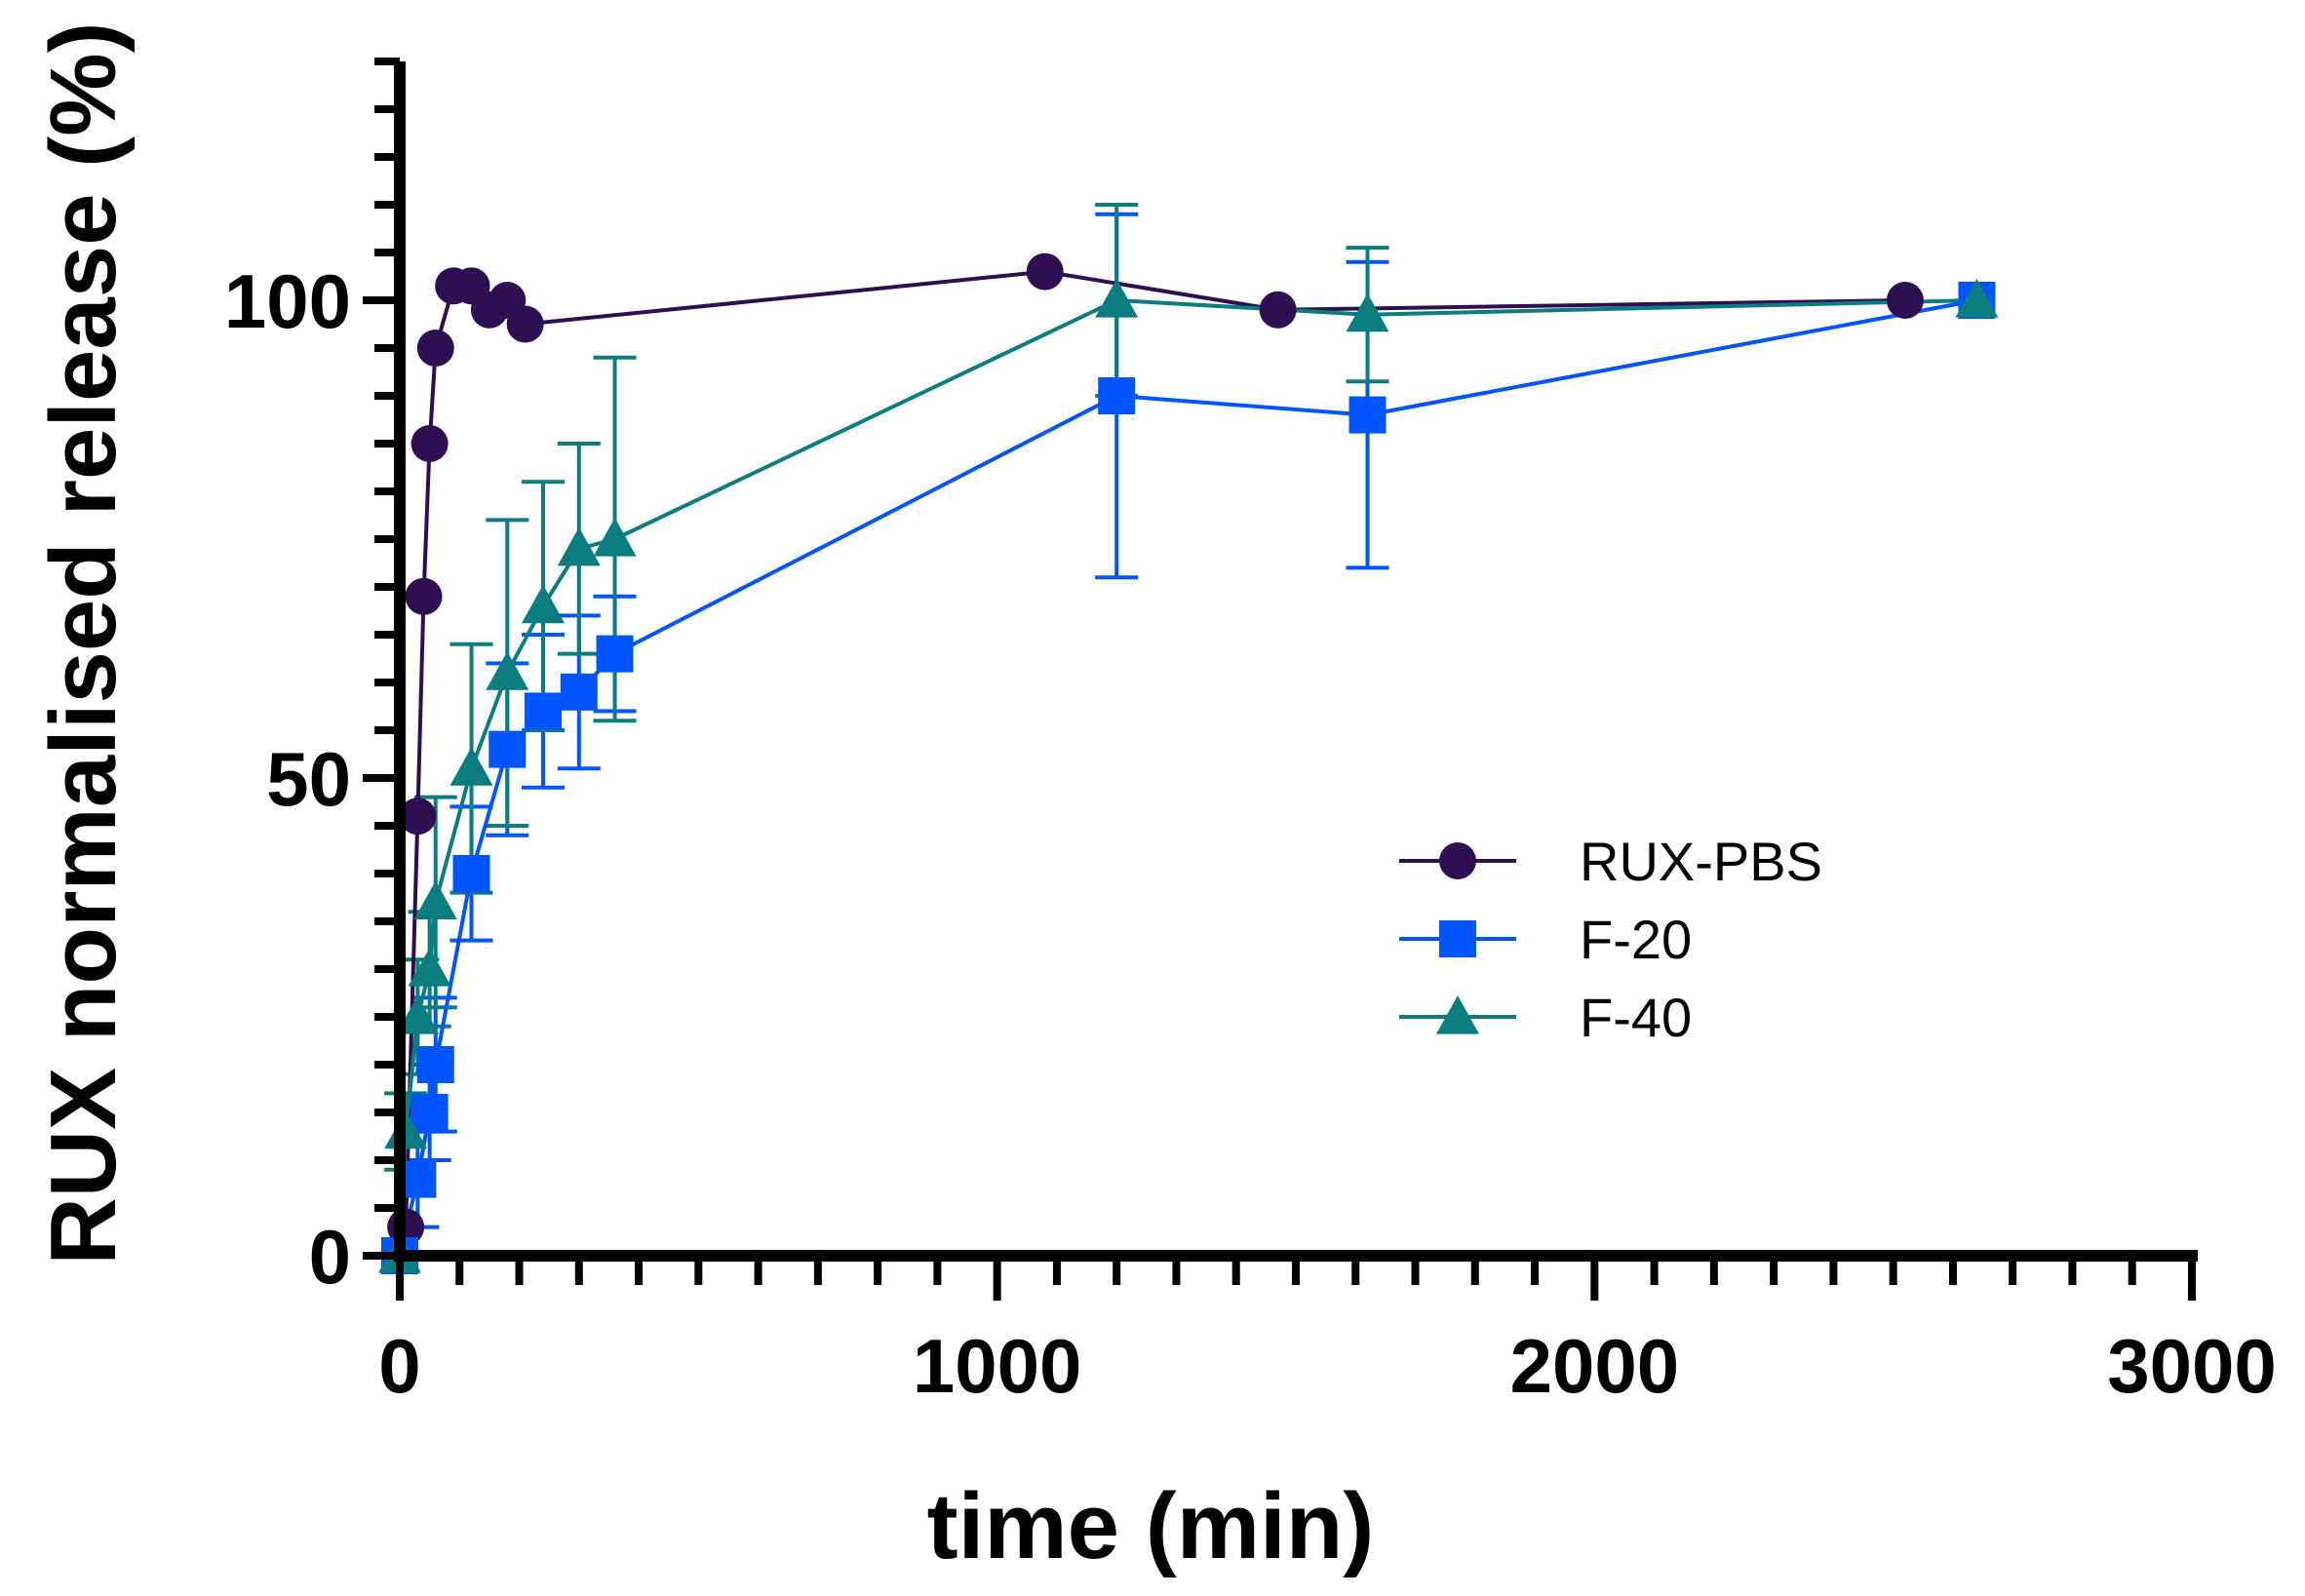 The height and width of the screenshot is (1596, 2305). What do you see at coordinates (2192, 1366) in the screenshot?
I see `x-tick-label: 3000` at bounding box center [2192, 1366].